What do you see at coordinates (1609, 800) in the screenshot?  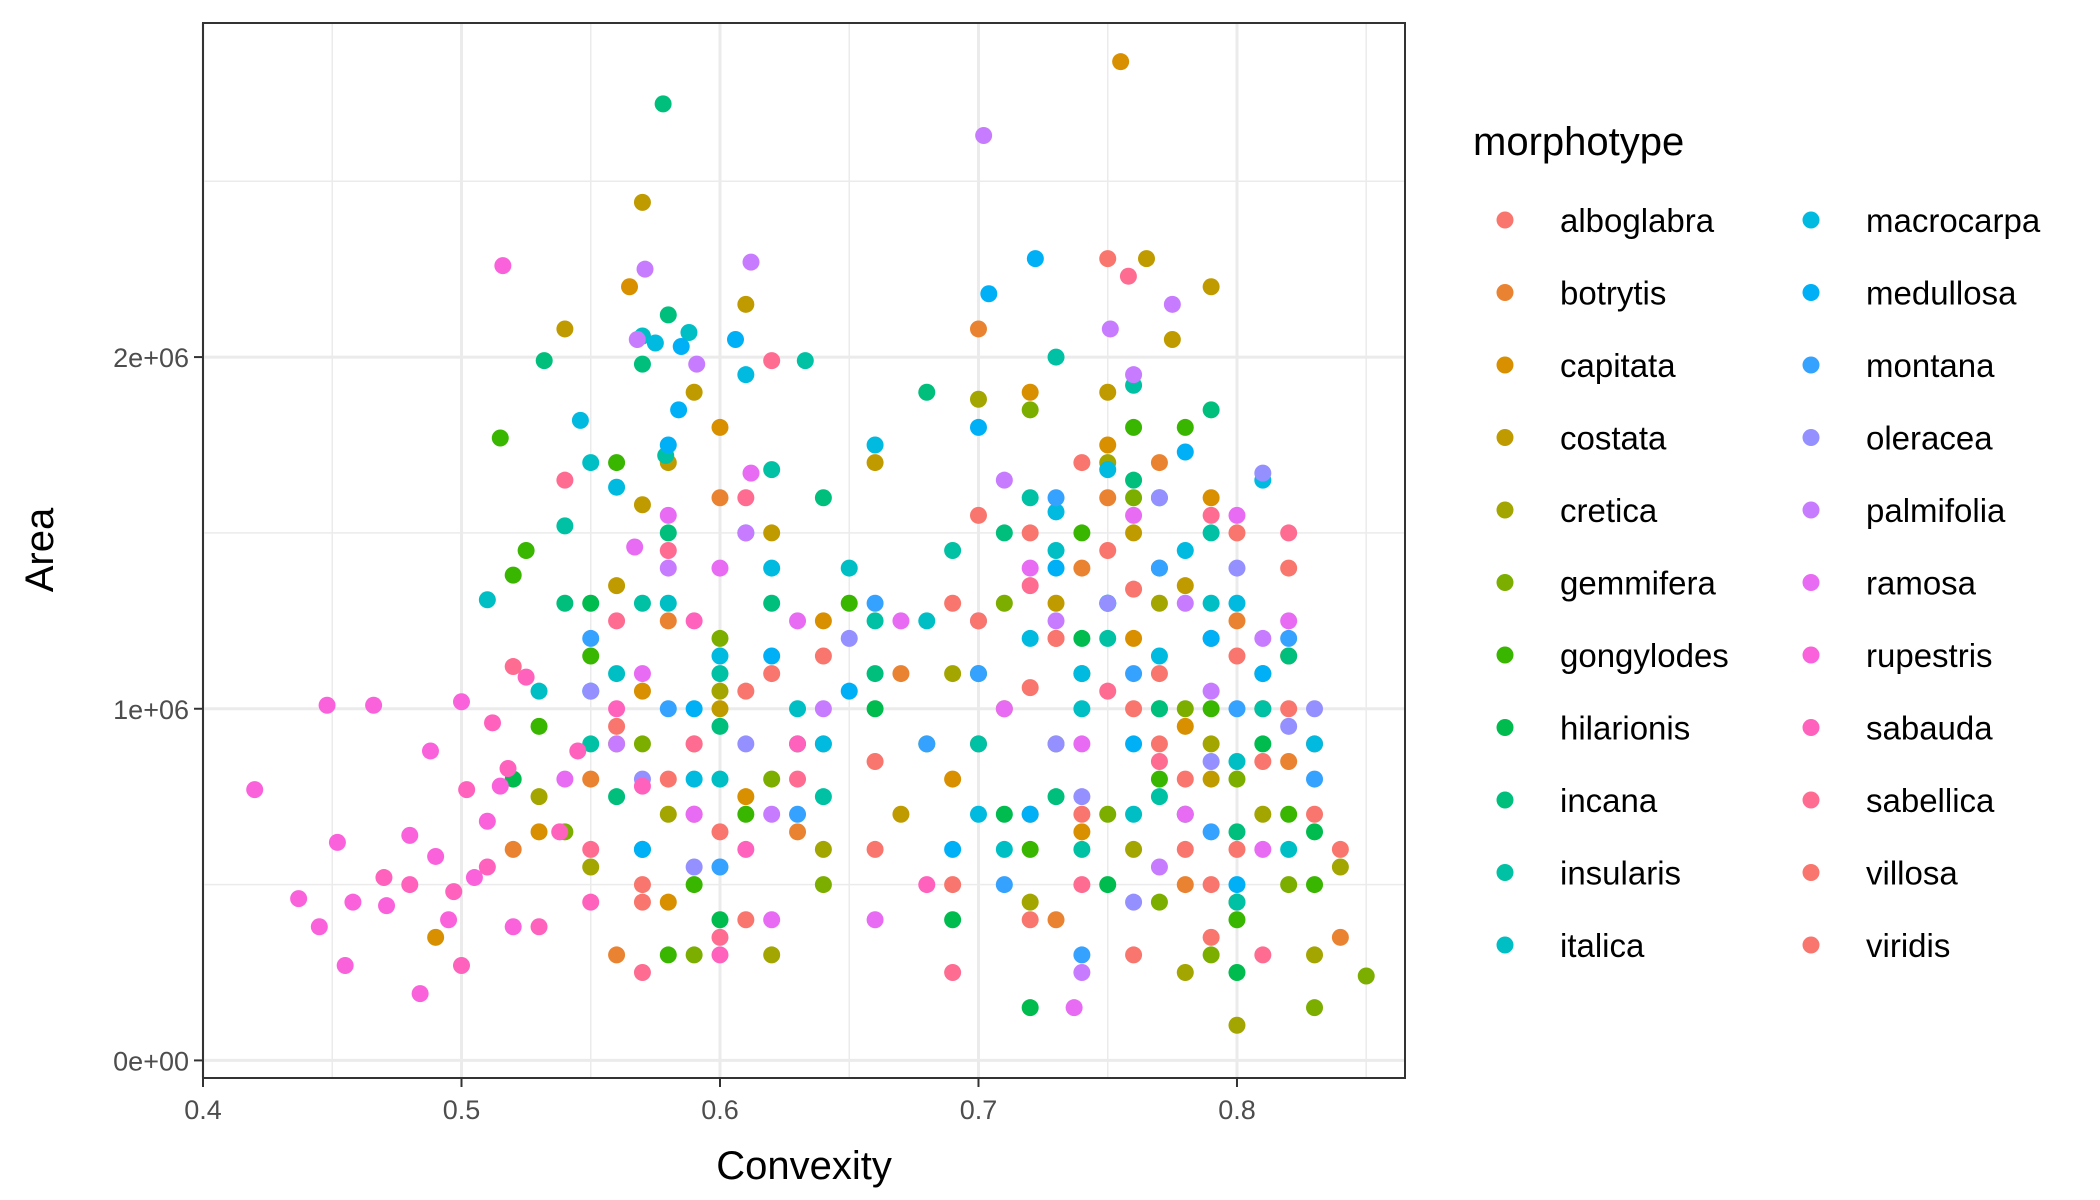 I see `legend-label-incana: incana` at bounding box center [1609, 800].